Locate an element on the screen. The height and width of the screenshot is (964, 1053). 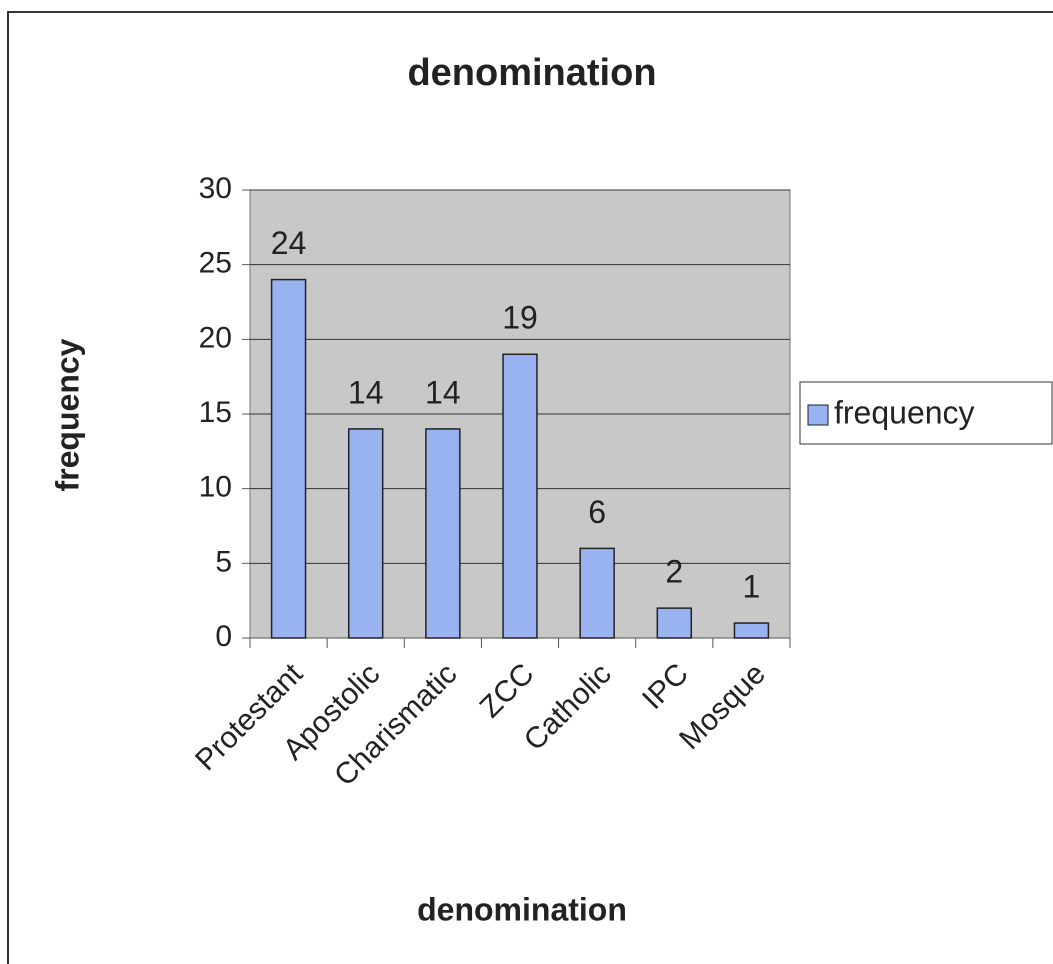
y-tick-label: 25 is located at coordinates (215, 263).